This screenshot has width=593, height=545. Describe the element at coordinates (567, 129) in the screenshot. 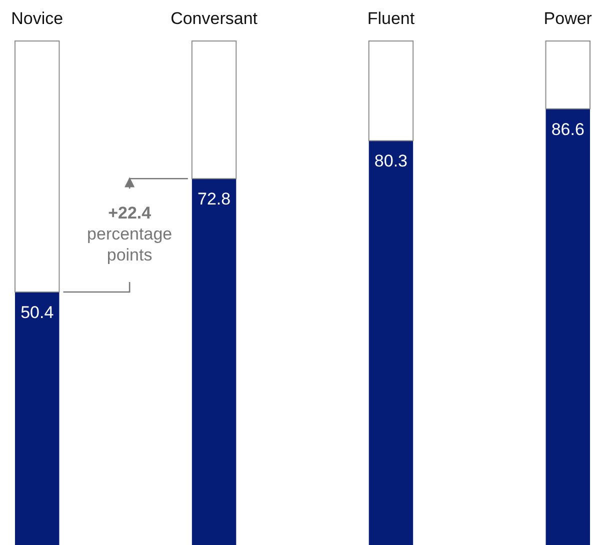

I see `data-label: 86.6` at that location.